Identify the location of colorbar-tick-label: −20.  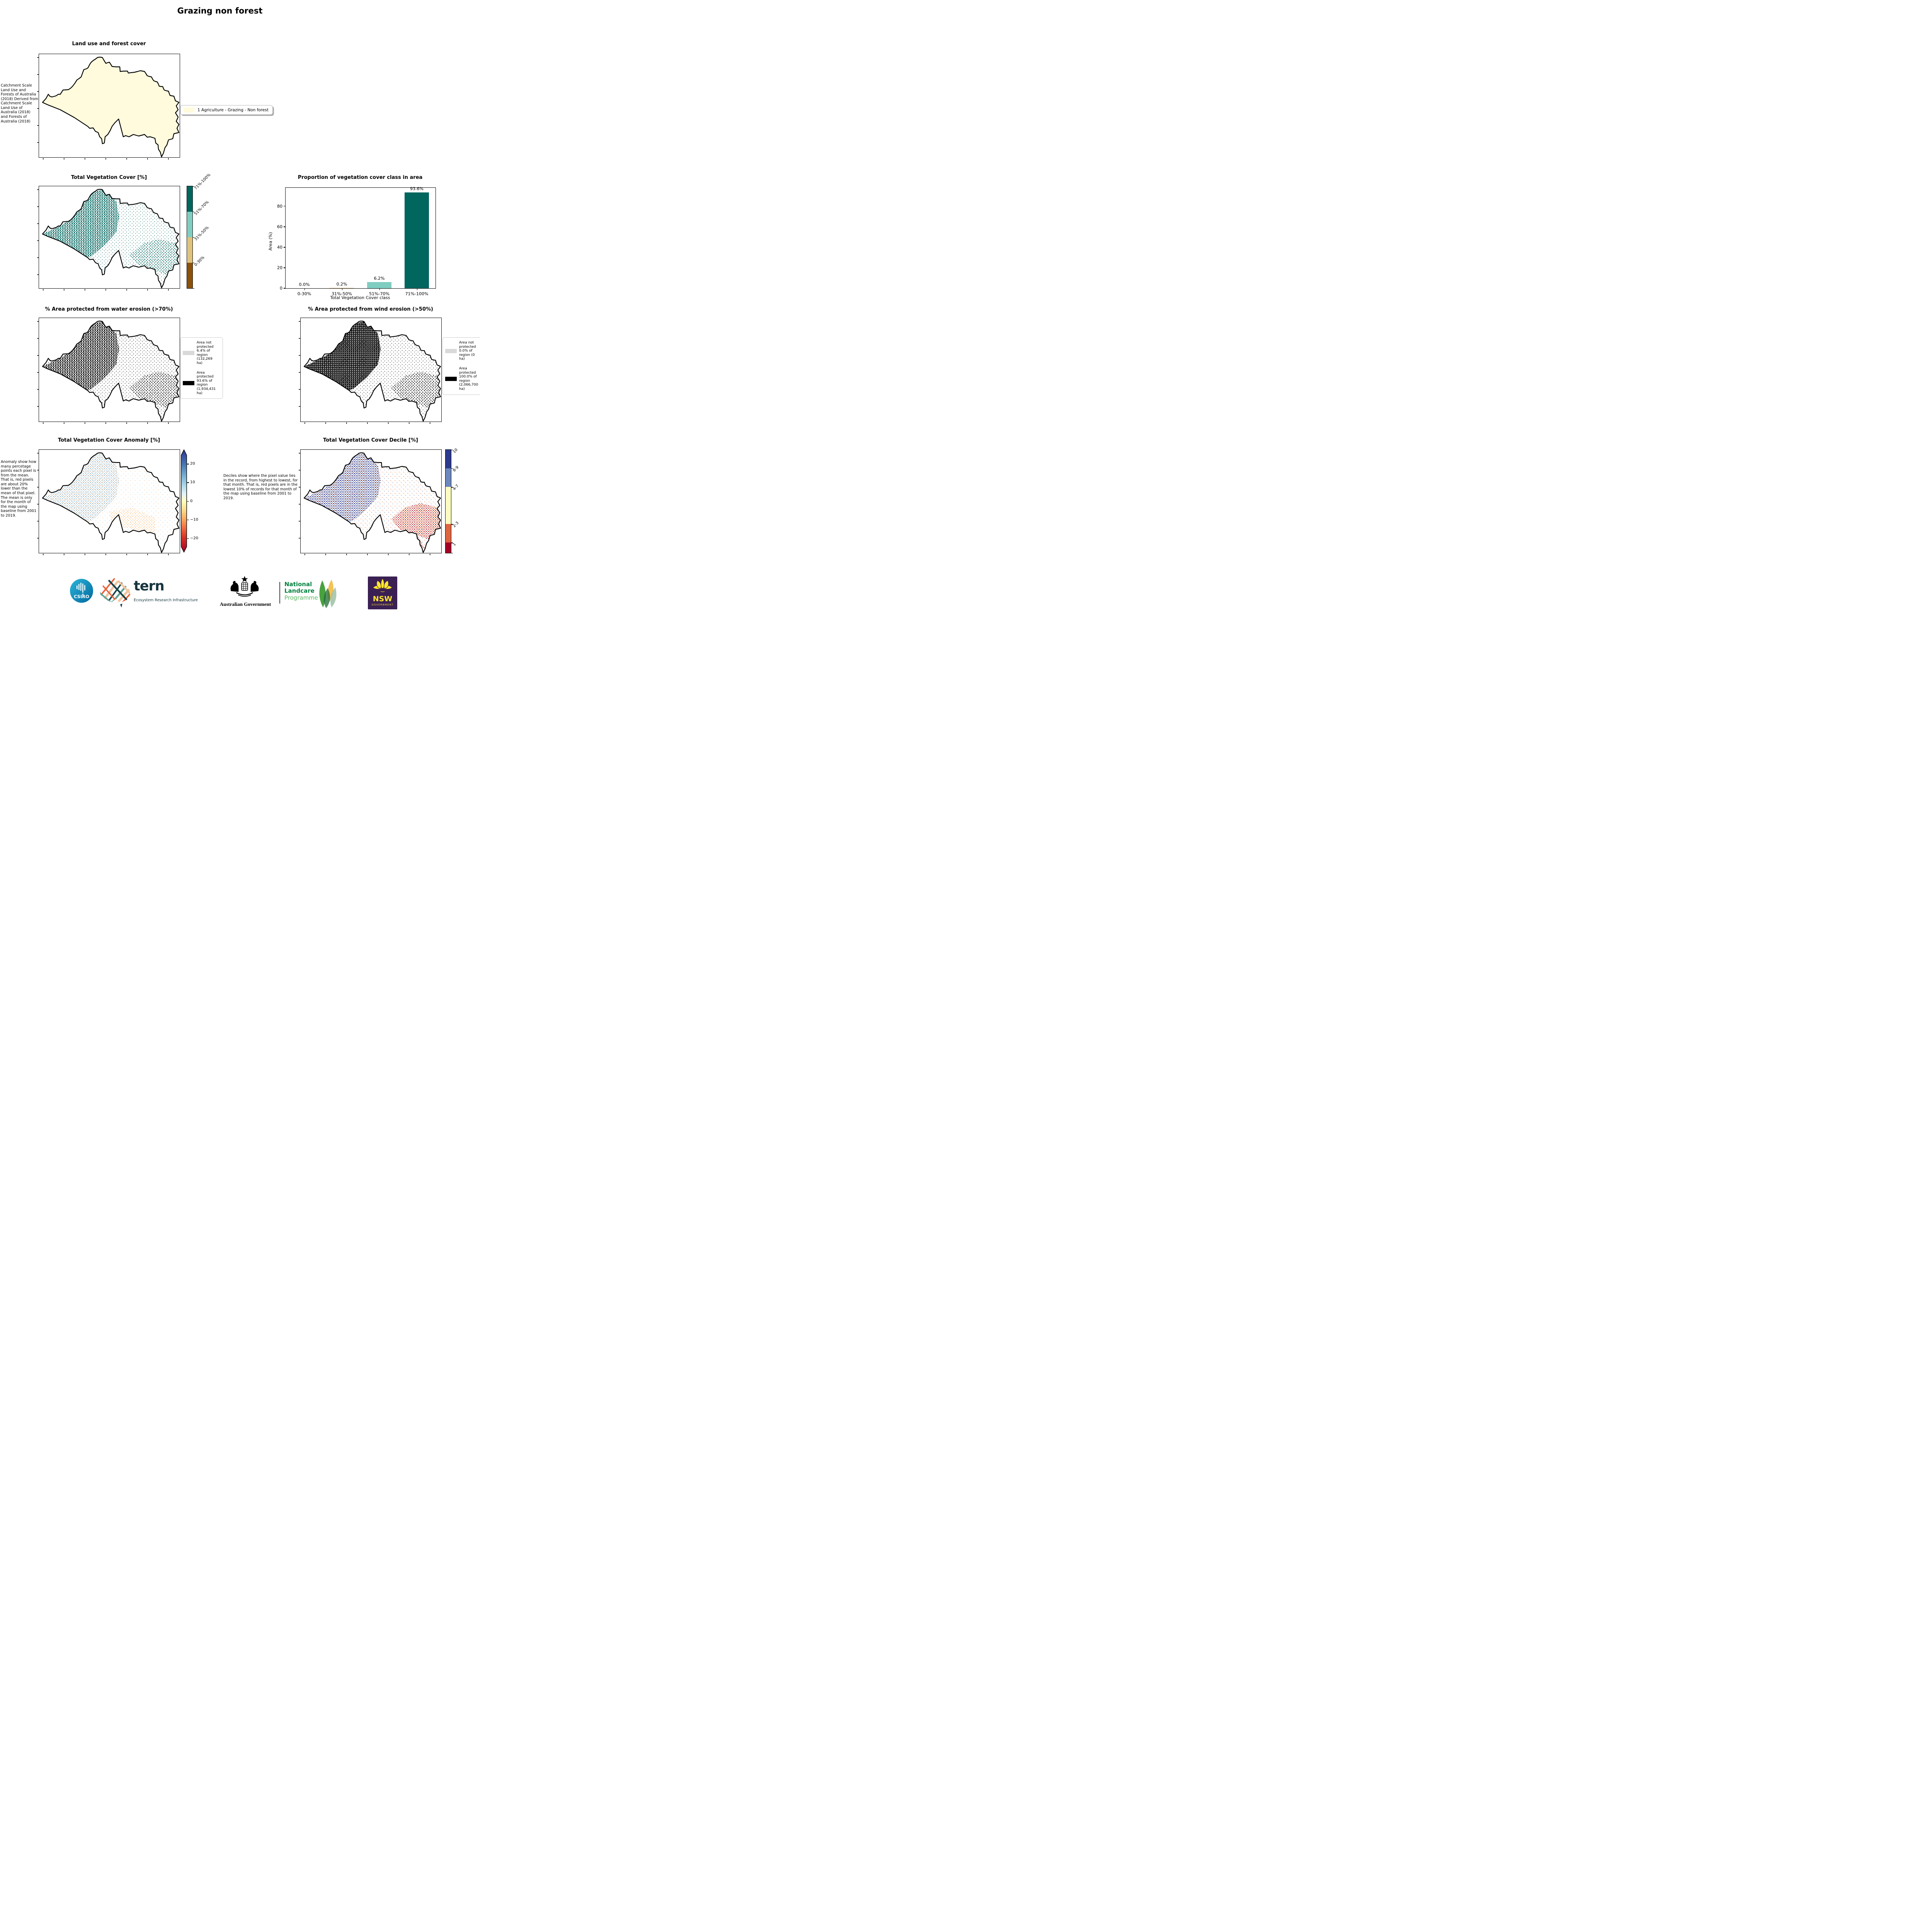
(194, 539).